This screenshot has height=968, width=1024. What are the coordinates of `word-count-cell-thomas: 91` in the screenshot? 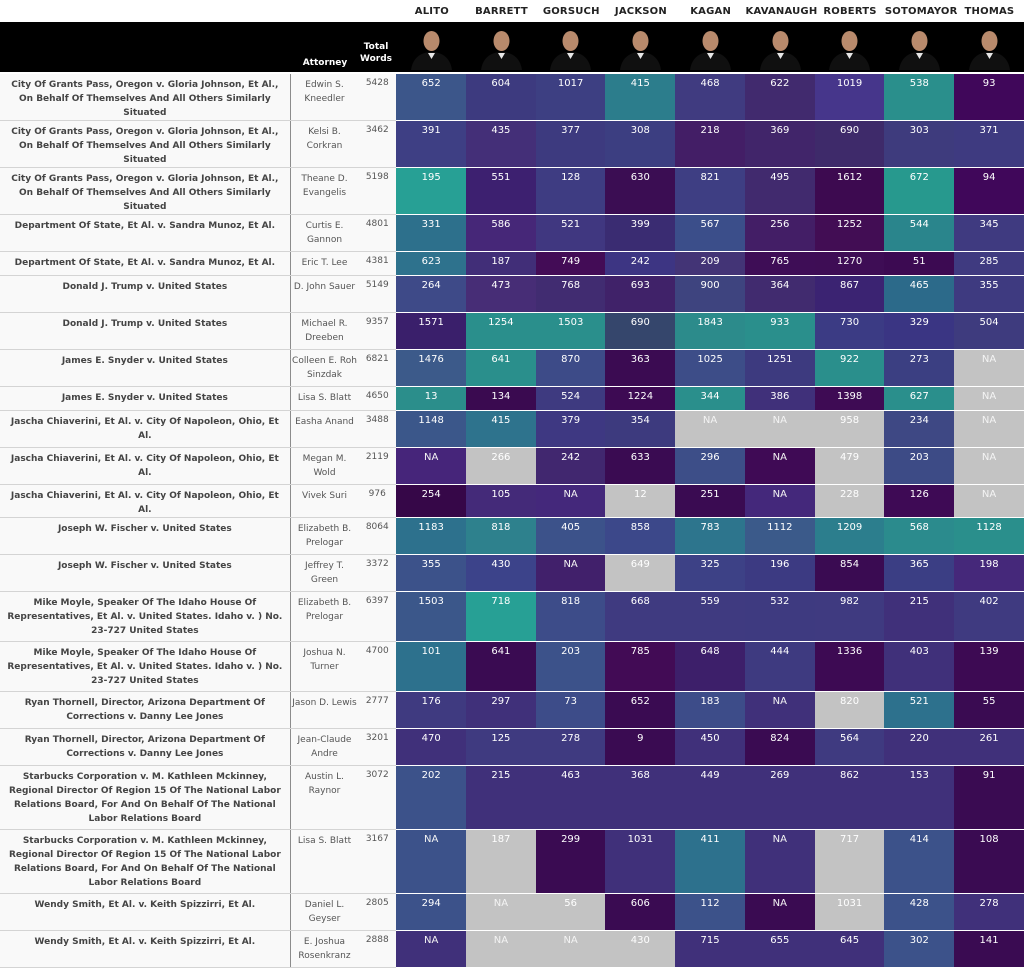 It's located at (989, 797).